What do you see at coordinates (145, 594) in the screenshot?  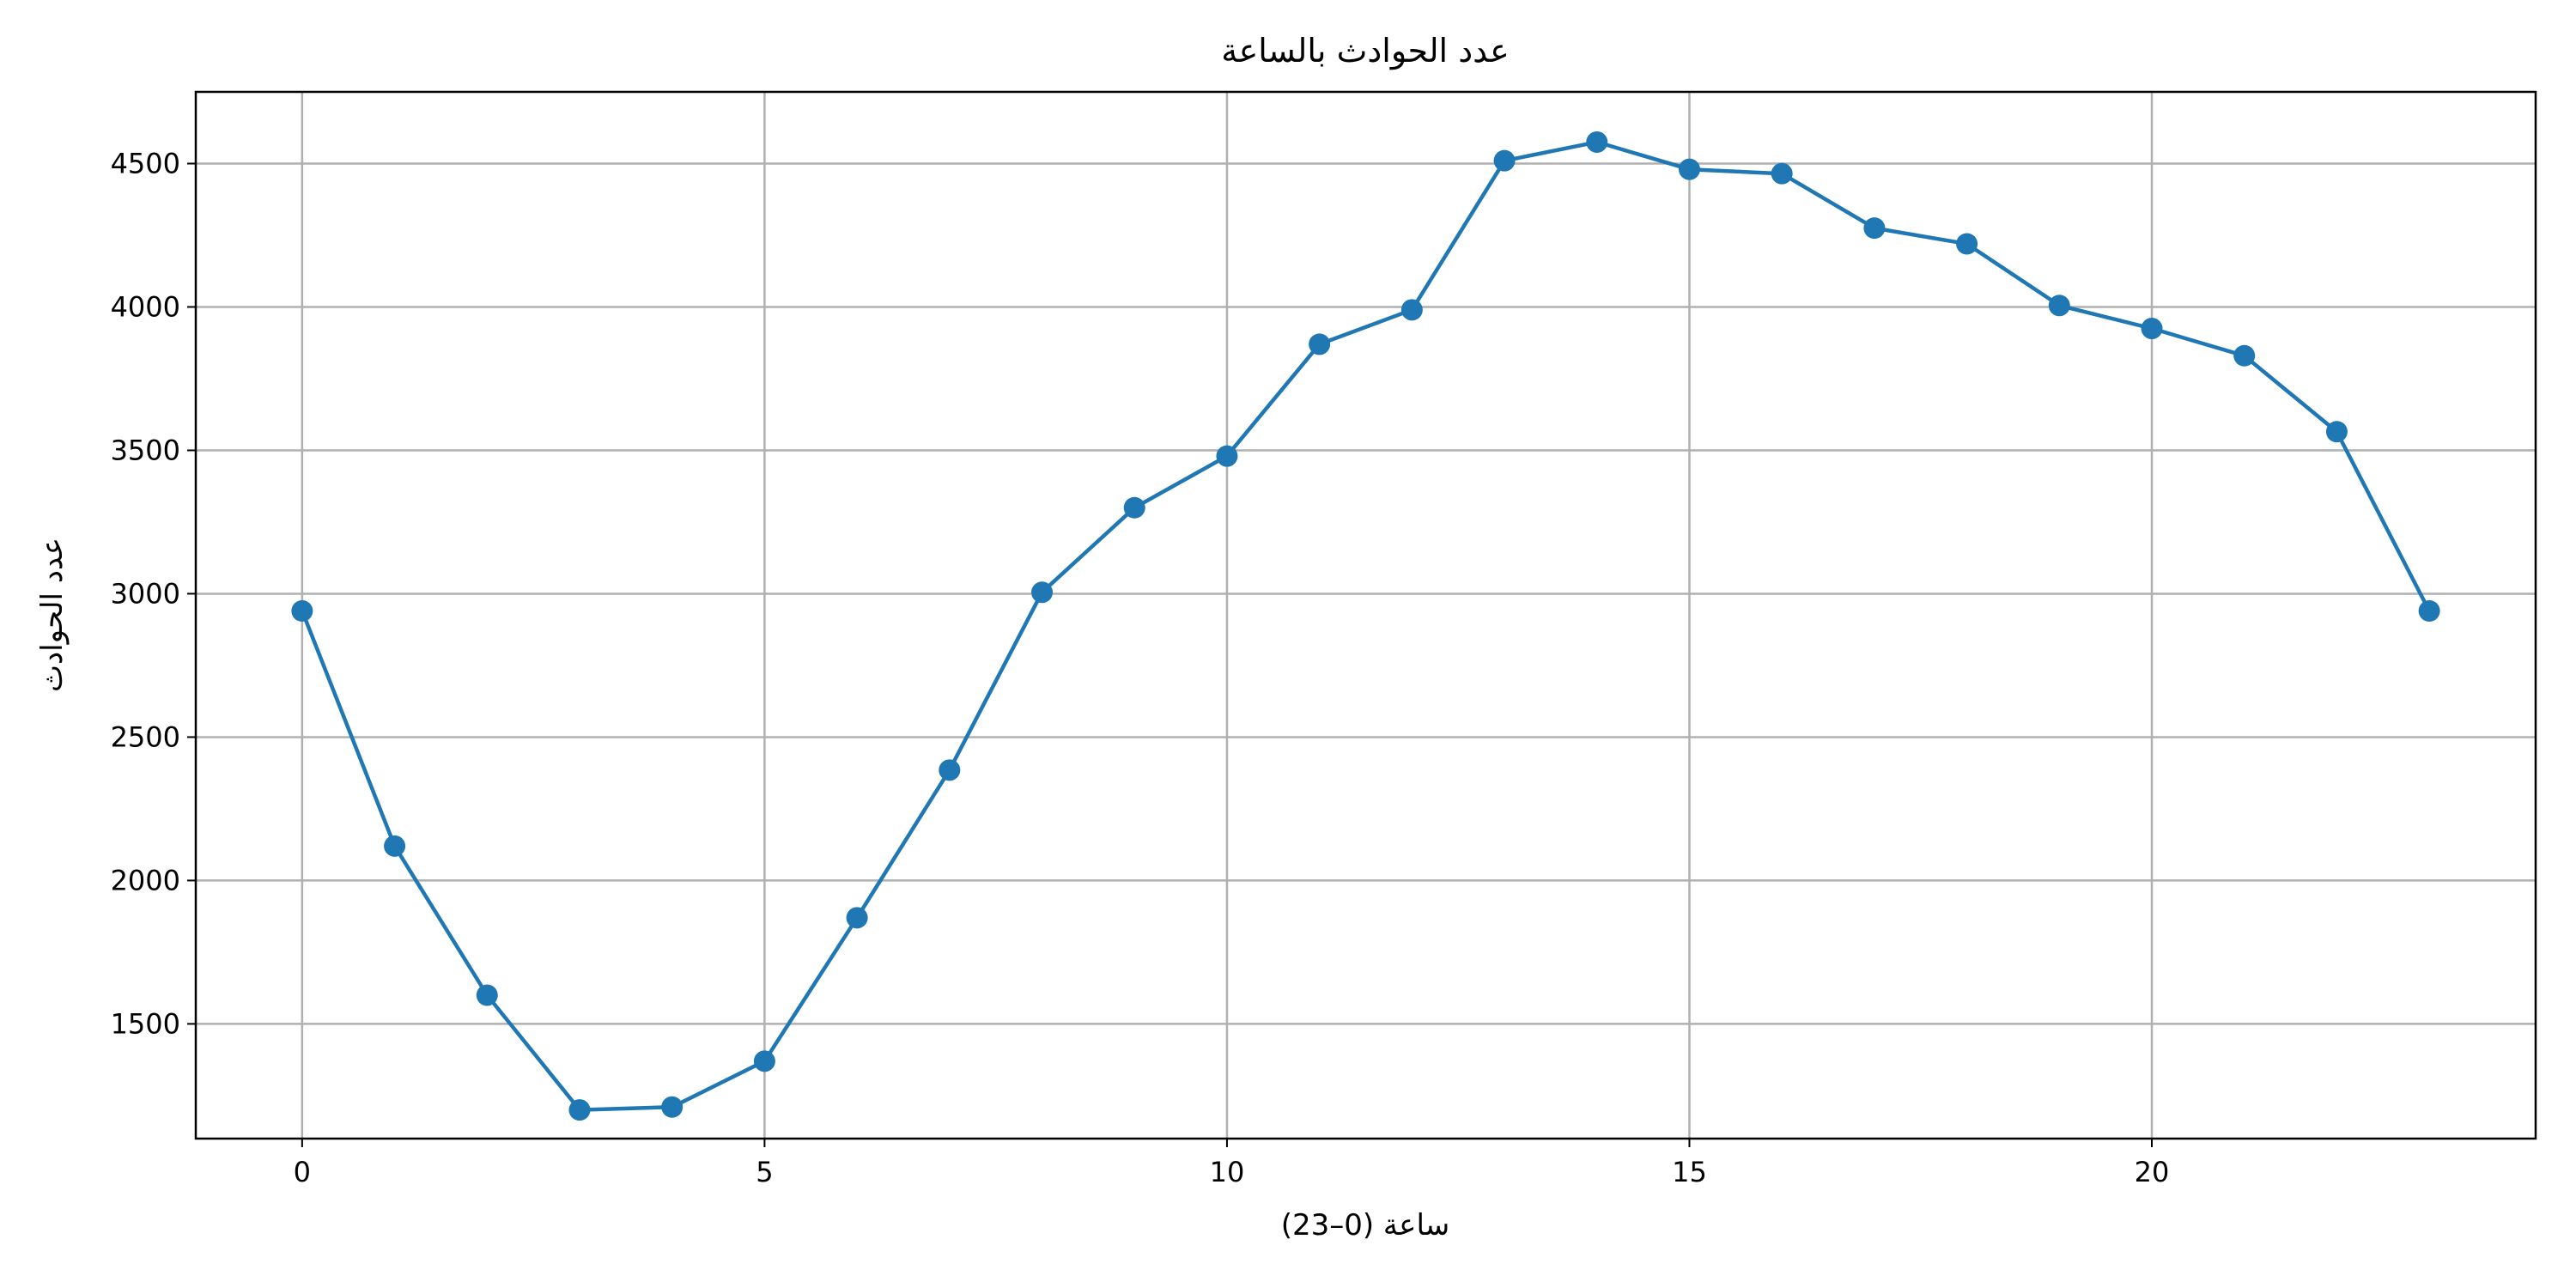 I see `y-tick-label: 3000` at bounding box center [145, 594].